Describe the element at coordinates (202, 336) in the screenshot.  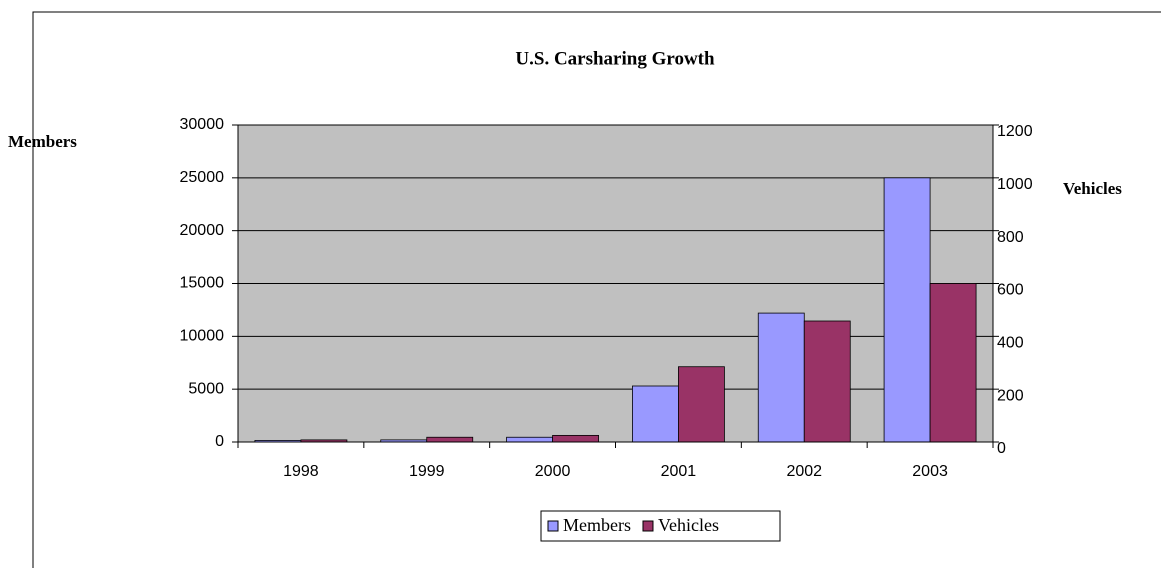
I see `y-tick-label: 10000` at that location.